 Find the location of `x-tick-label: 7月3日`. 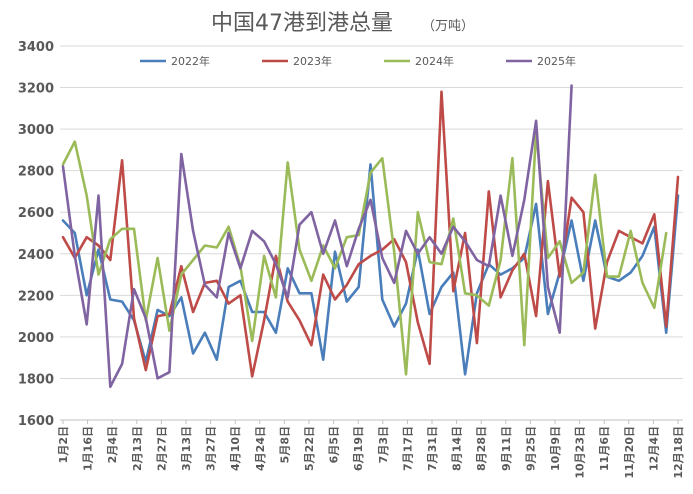

x-tick-label: 7月3日 is located at coordinates (383, 444).